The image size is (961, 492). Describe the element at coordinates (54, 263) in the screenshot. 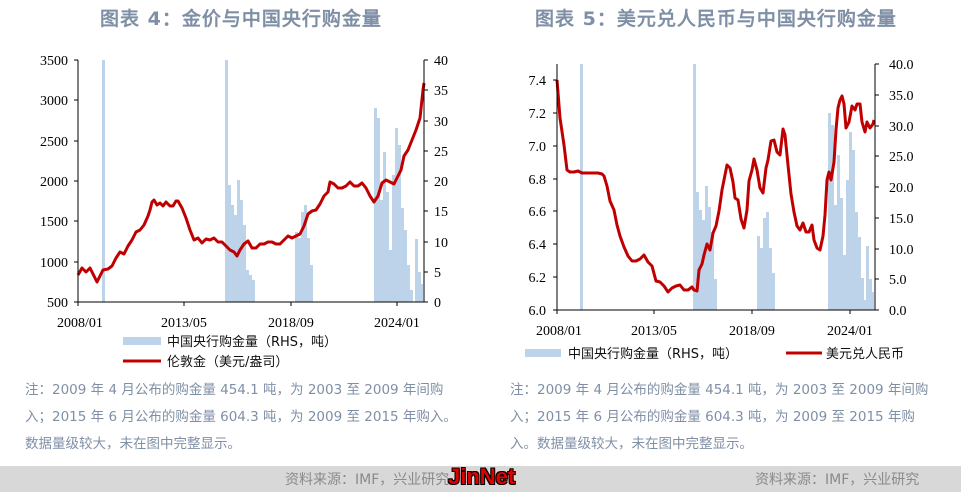

I see `svg-text: 1000` at that location.